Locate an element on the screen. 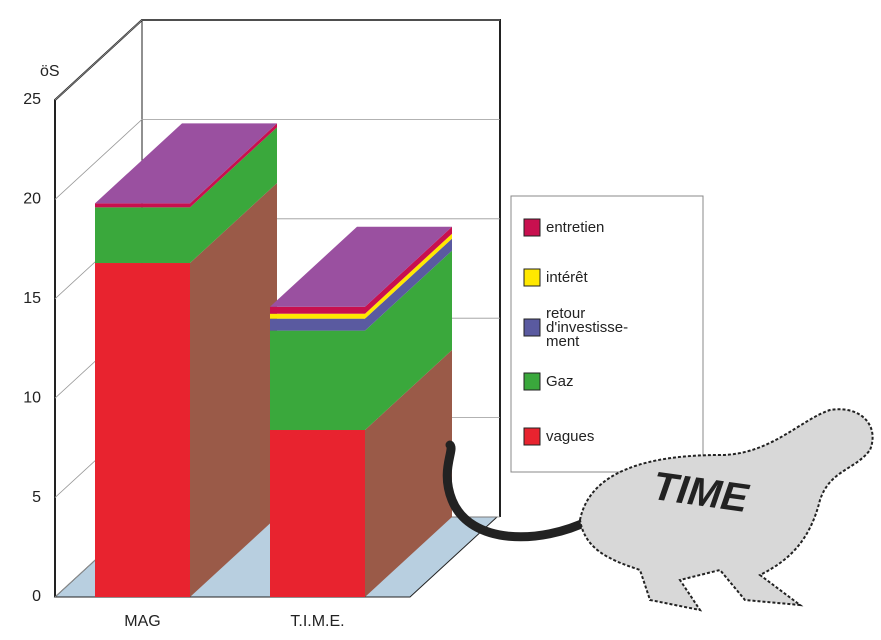  y-tick-label: 0 is located at coordinates (36, 596).